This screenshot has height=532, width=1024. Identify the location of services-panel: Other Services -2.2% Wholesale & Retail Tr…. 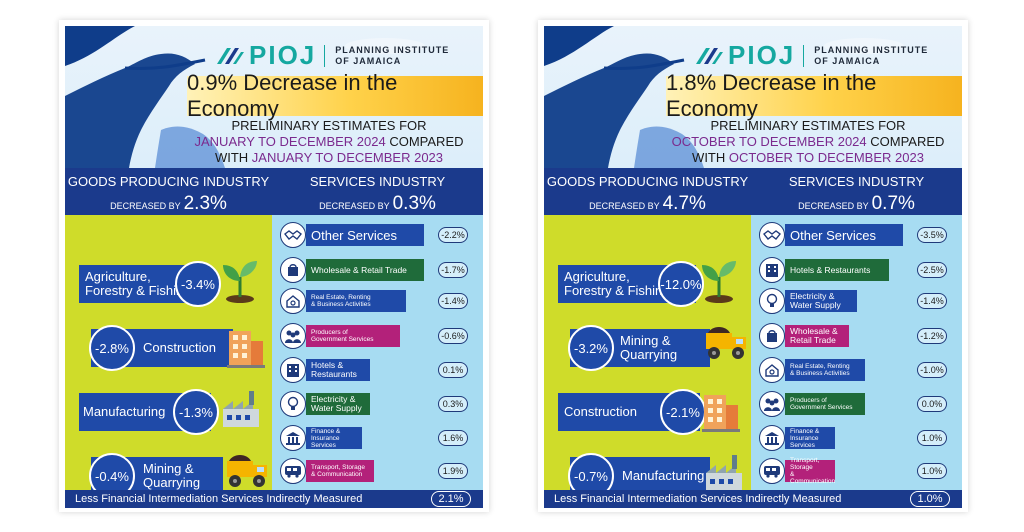
(377, 352).